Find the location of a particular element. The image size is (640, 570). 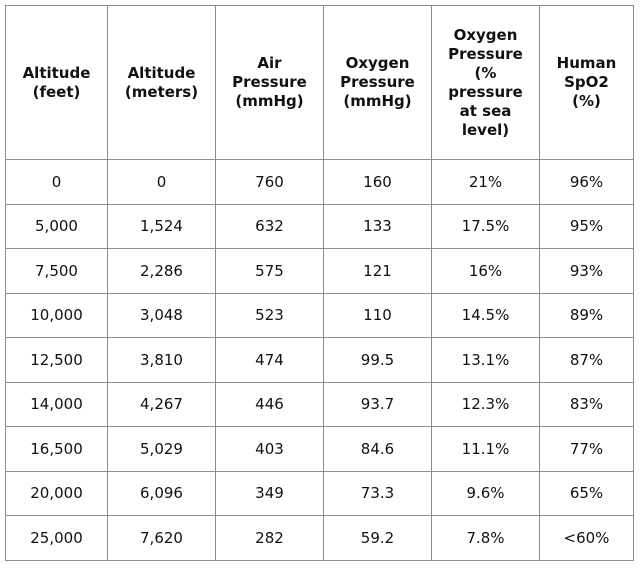

table-cell: 6,096 is located at coordinates (161, 493).